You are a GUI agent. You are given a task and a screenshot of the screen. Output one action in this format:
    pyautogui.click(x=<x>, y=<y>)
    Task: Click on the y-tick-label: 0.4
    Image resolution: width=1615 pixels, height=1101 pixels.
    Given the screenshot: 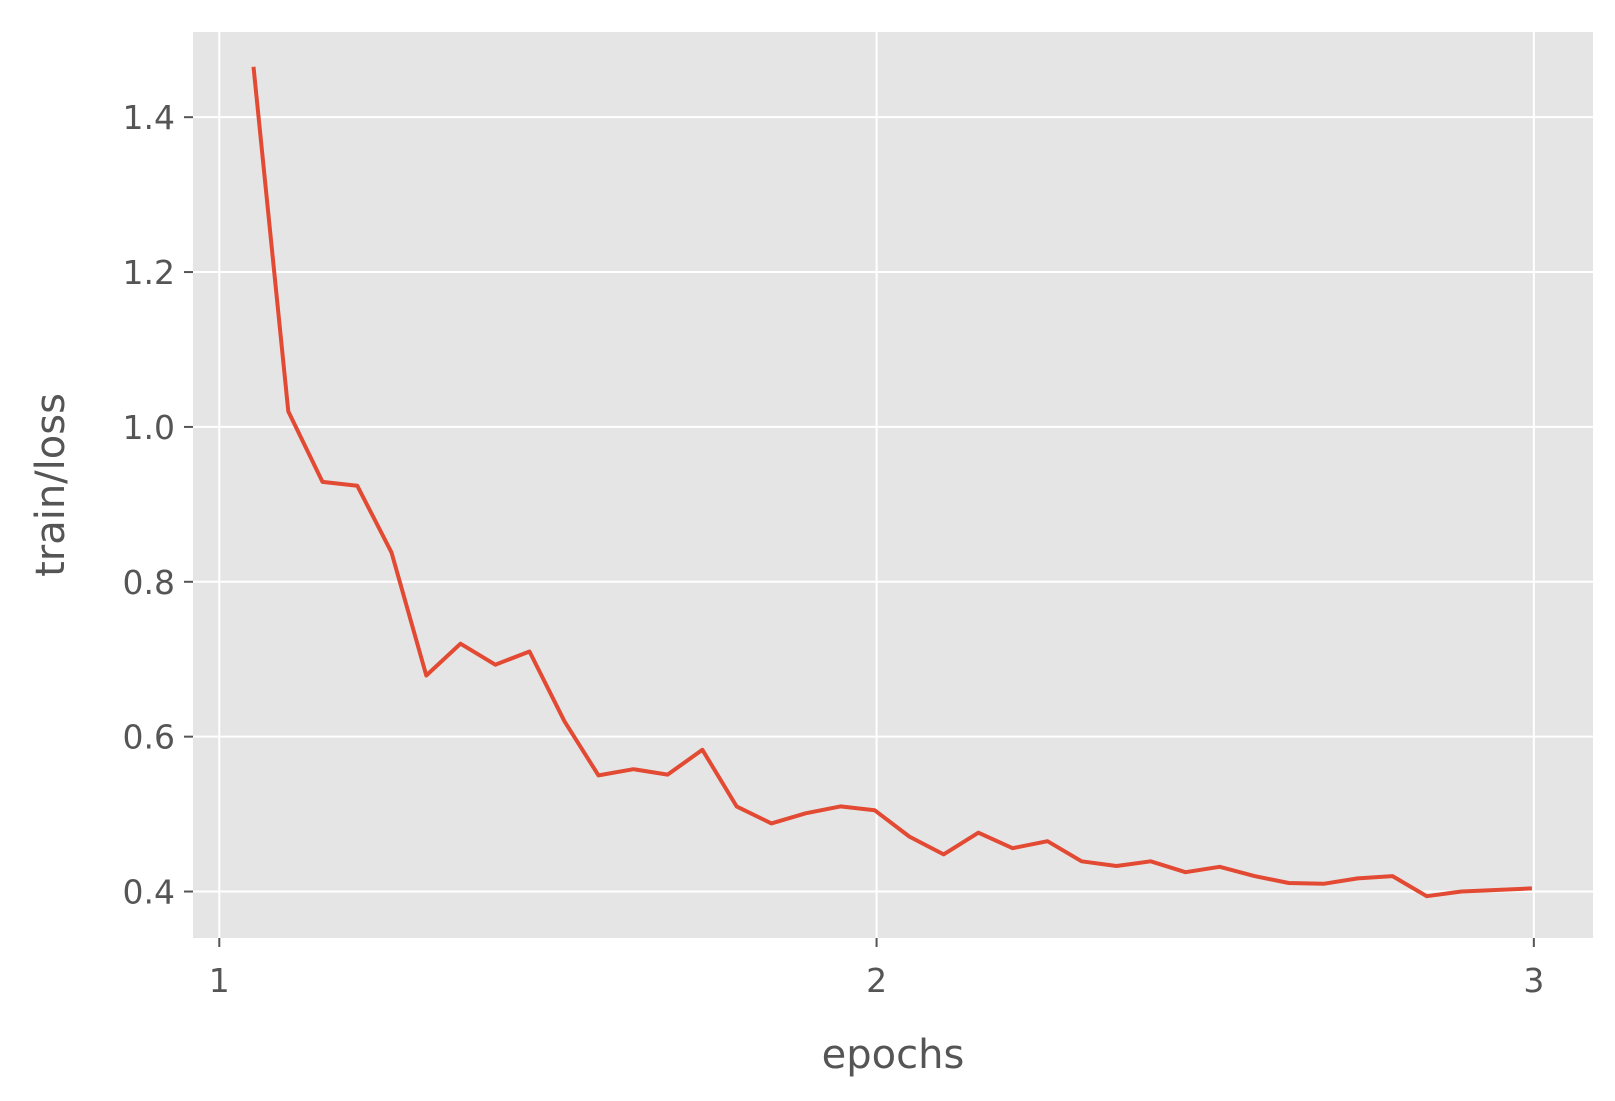 What is the action you would take?
    pyautogui.click(x=149, y=892)
    